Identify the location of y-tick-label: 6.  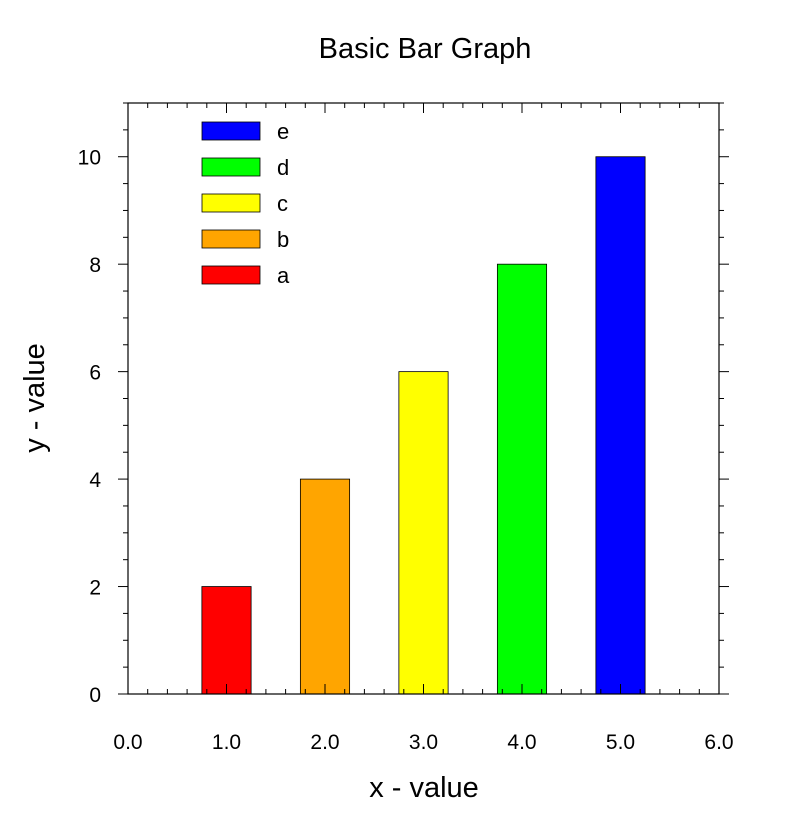
(95, 373).